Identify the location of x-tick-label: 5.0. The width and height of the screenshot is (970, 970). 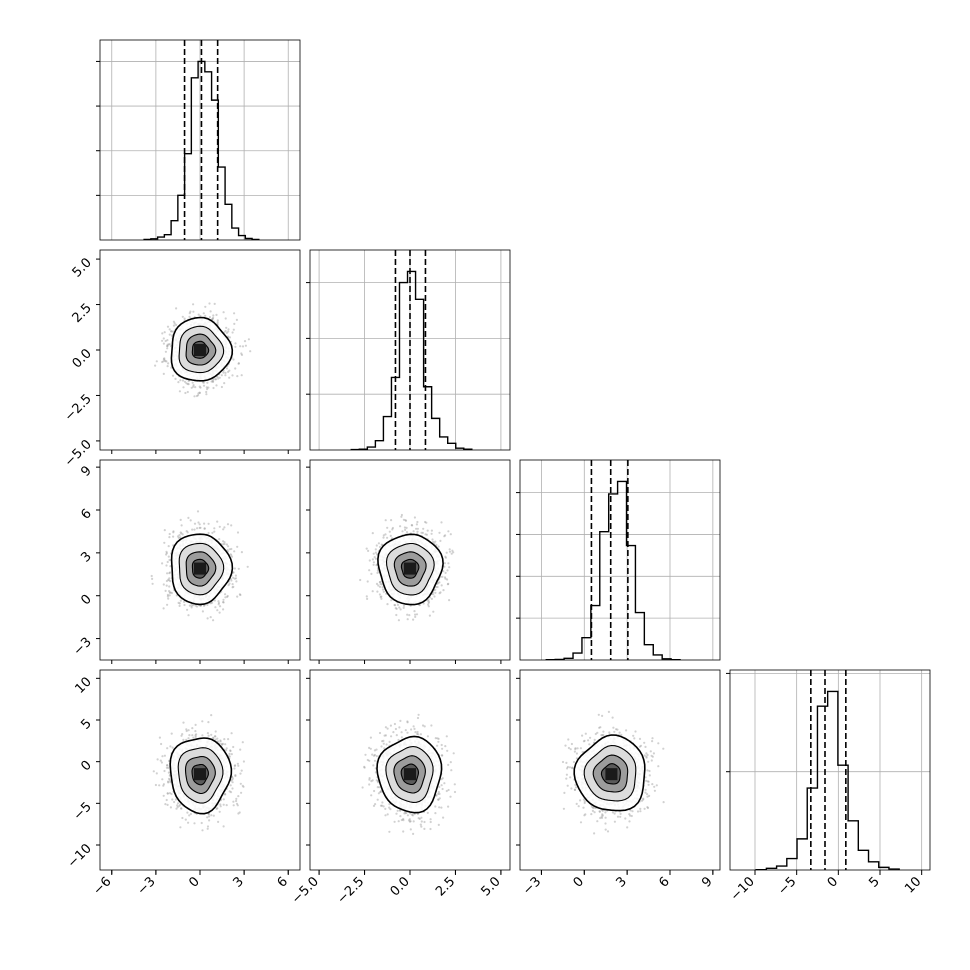
(491, 886).